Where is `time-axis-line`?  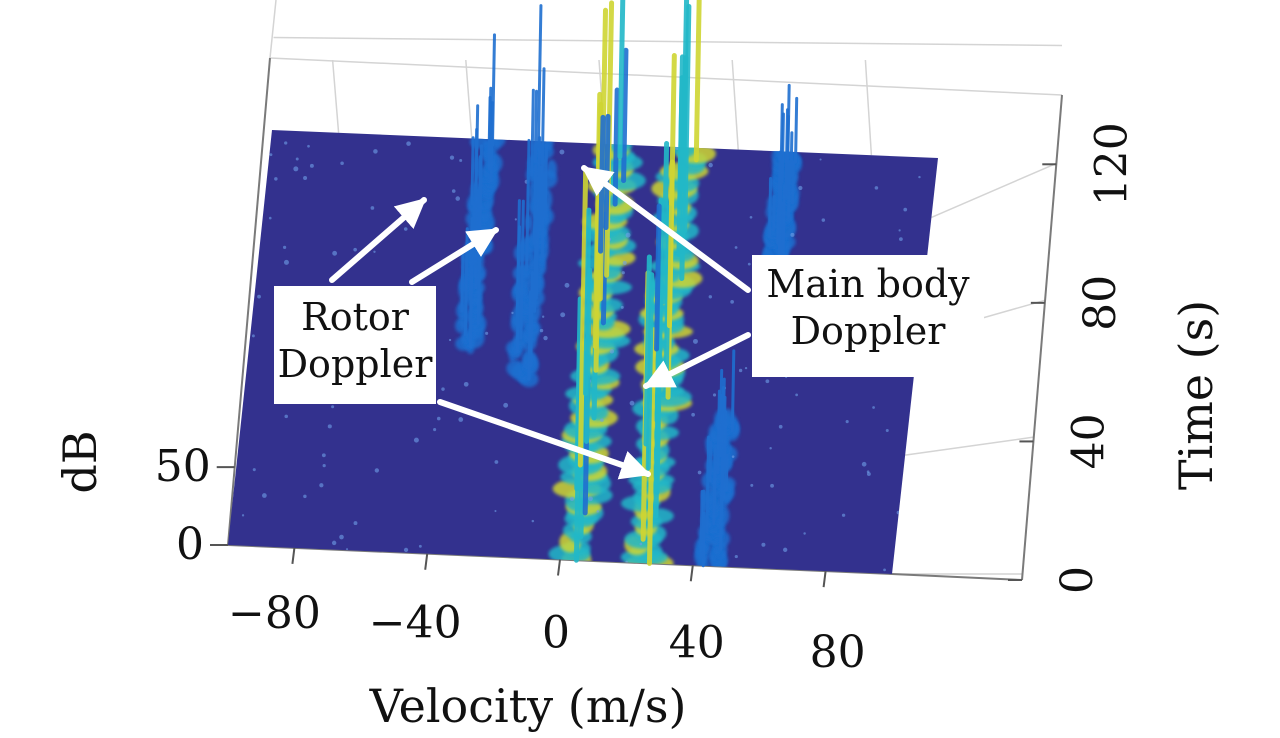
time-axis-line is located at coordinates (1042, 337).